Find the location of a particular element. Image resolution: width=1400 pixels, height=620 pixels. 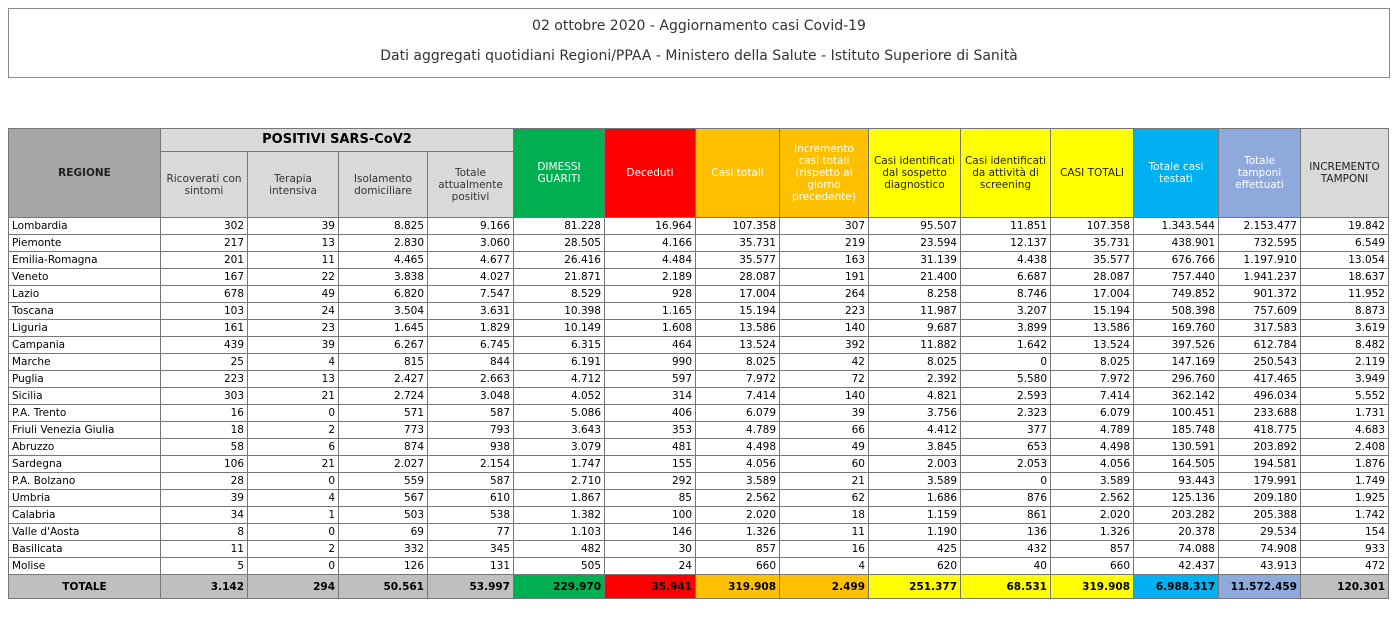

cell: 34 is located at coordinates (204, 515).